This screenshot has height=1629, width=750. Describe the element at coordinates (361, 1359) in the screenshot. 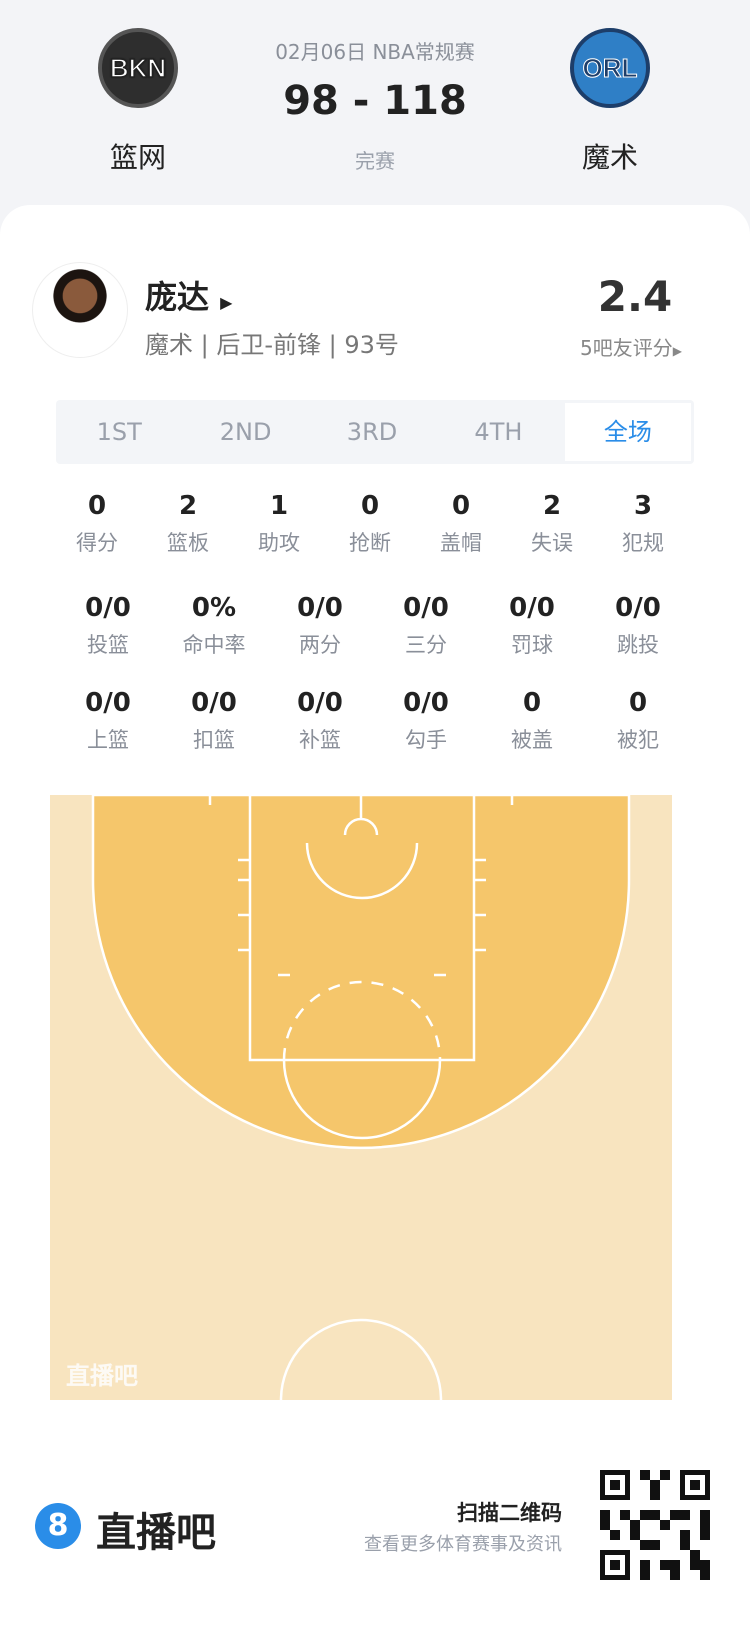

I see `center-circle` at that location.